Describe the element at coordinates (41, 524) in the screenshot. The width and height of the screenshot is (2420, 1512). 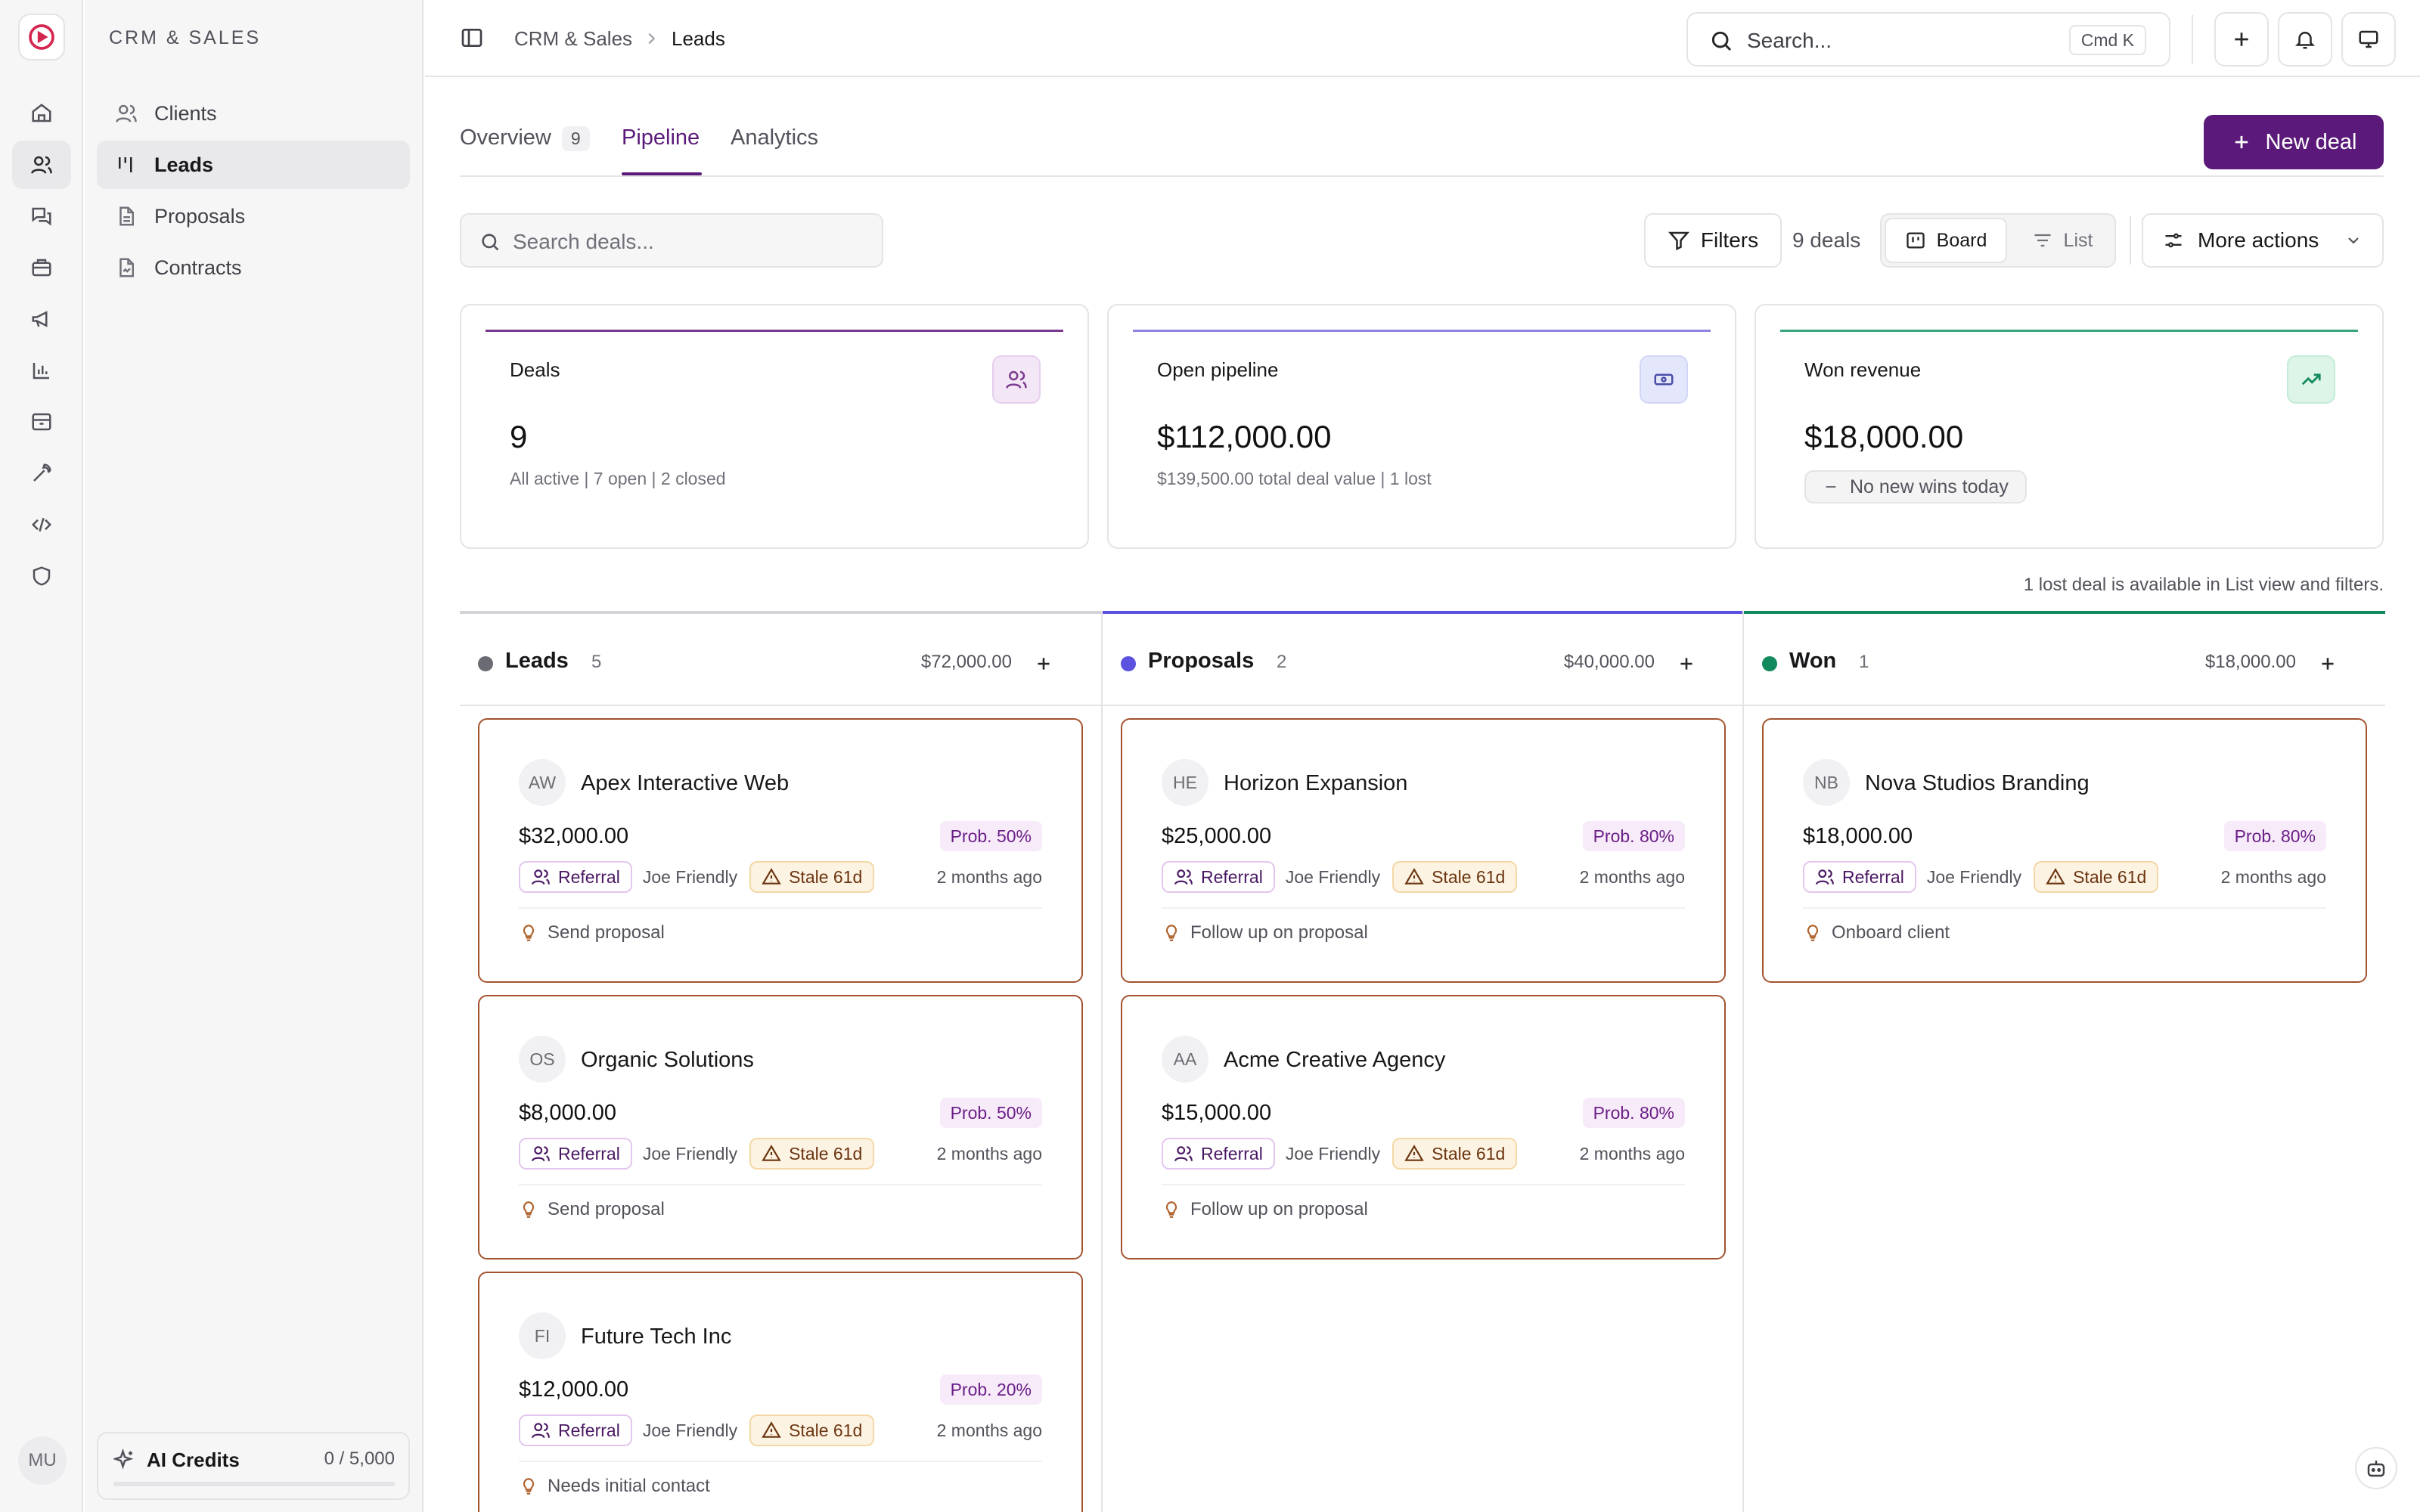
I see `code-icon` at that location.